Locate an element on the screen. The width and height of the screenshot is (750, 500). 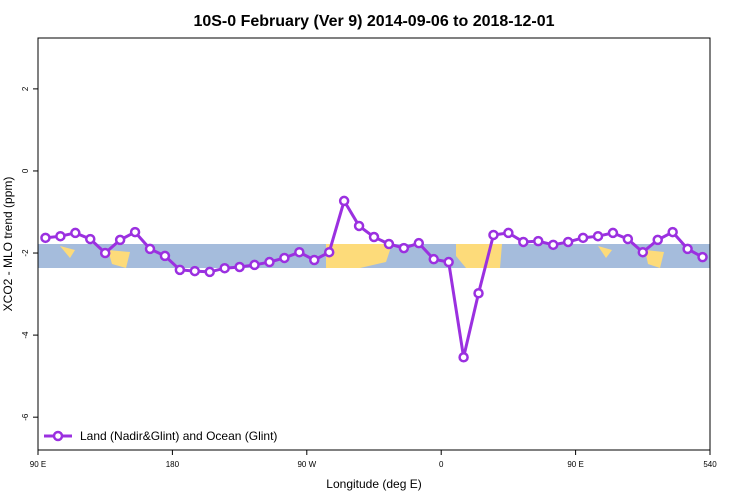
y-tick-label: -2 is located at coordinates (25, 253).